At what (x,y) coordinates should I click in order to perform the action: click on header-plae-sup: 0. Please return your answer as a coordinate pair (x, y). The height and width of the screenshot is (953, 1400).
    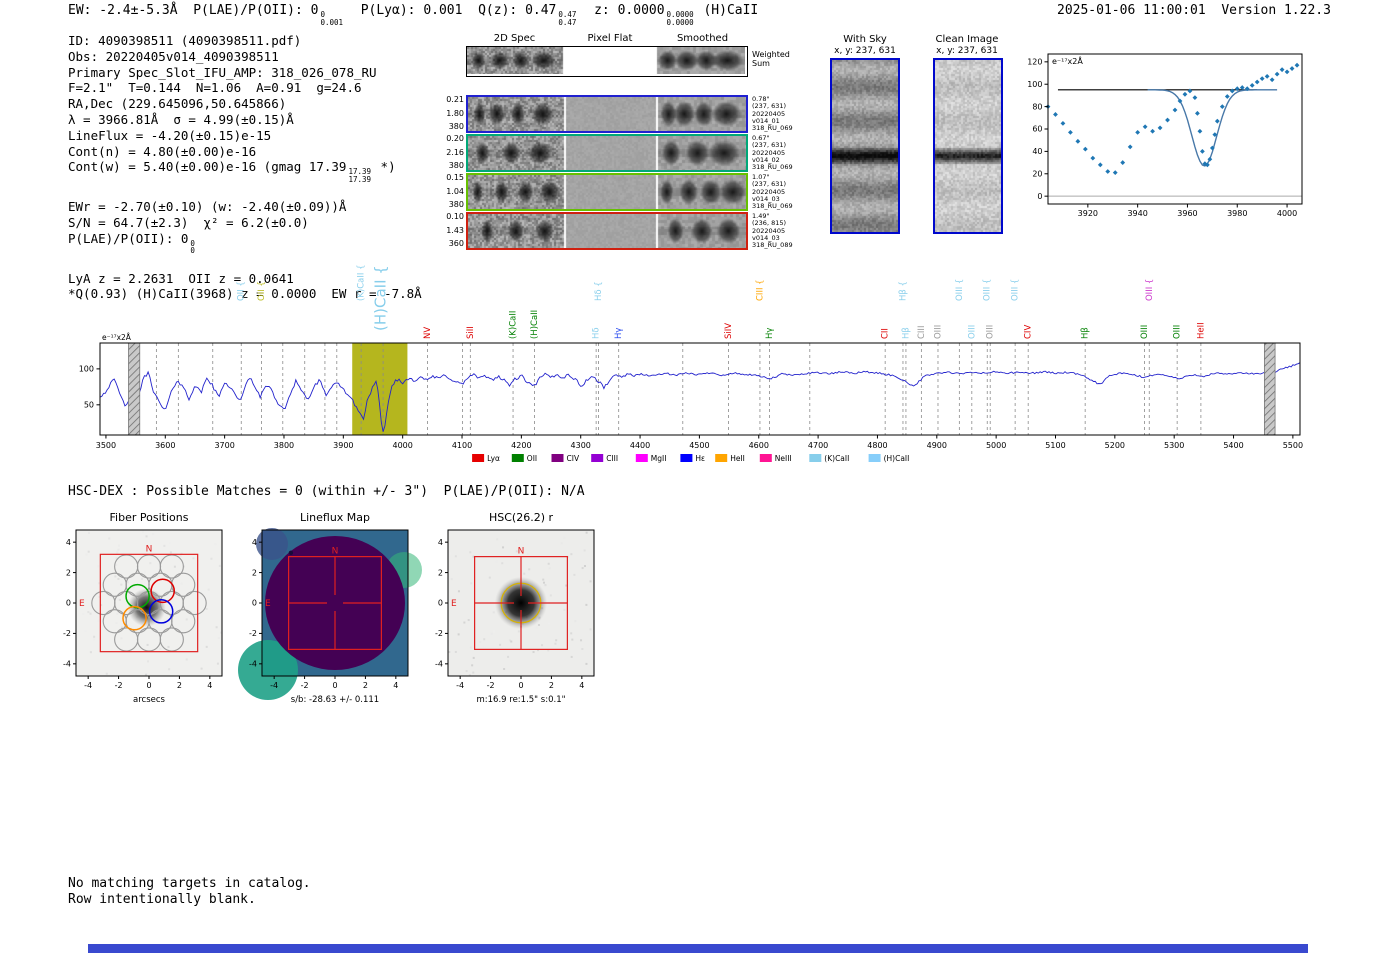
    Looking at the image, I should click on (322, 14).